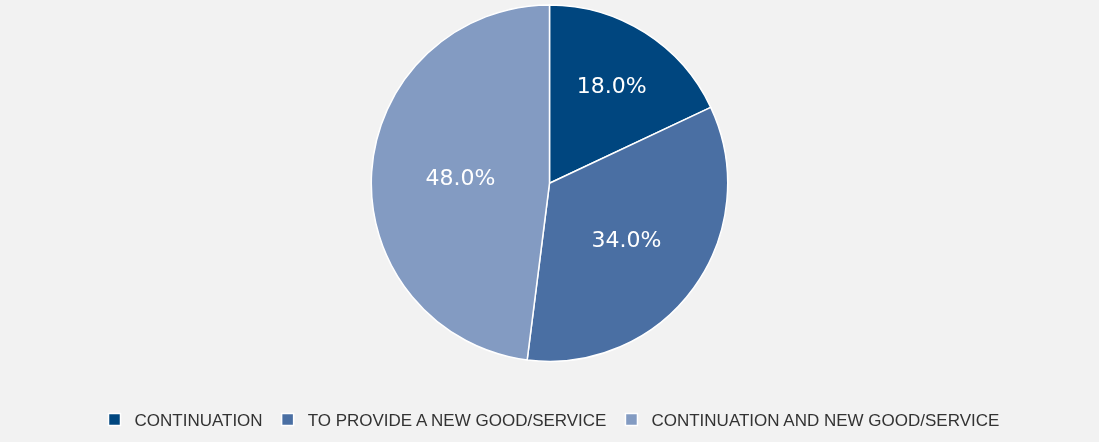 This screenshot has height=442, width=1099. I want to click on data-label: 48.0%, so click(460, 178).